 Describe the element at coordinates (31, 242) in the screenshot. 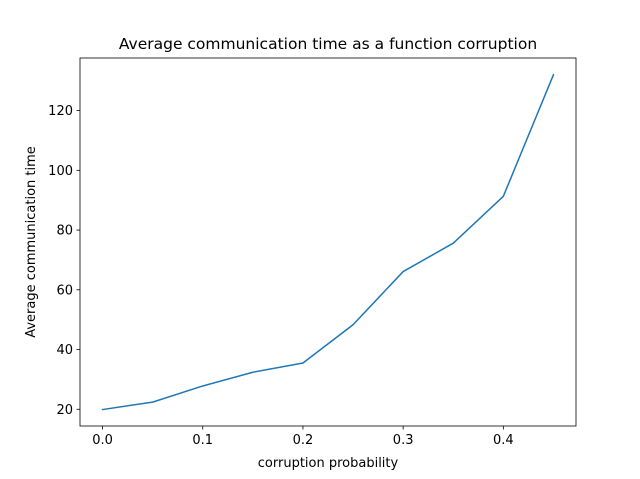

I see `y-axis-label: Average communication time` at that location.